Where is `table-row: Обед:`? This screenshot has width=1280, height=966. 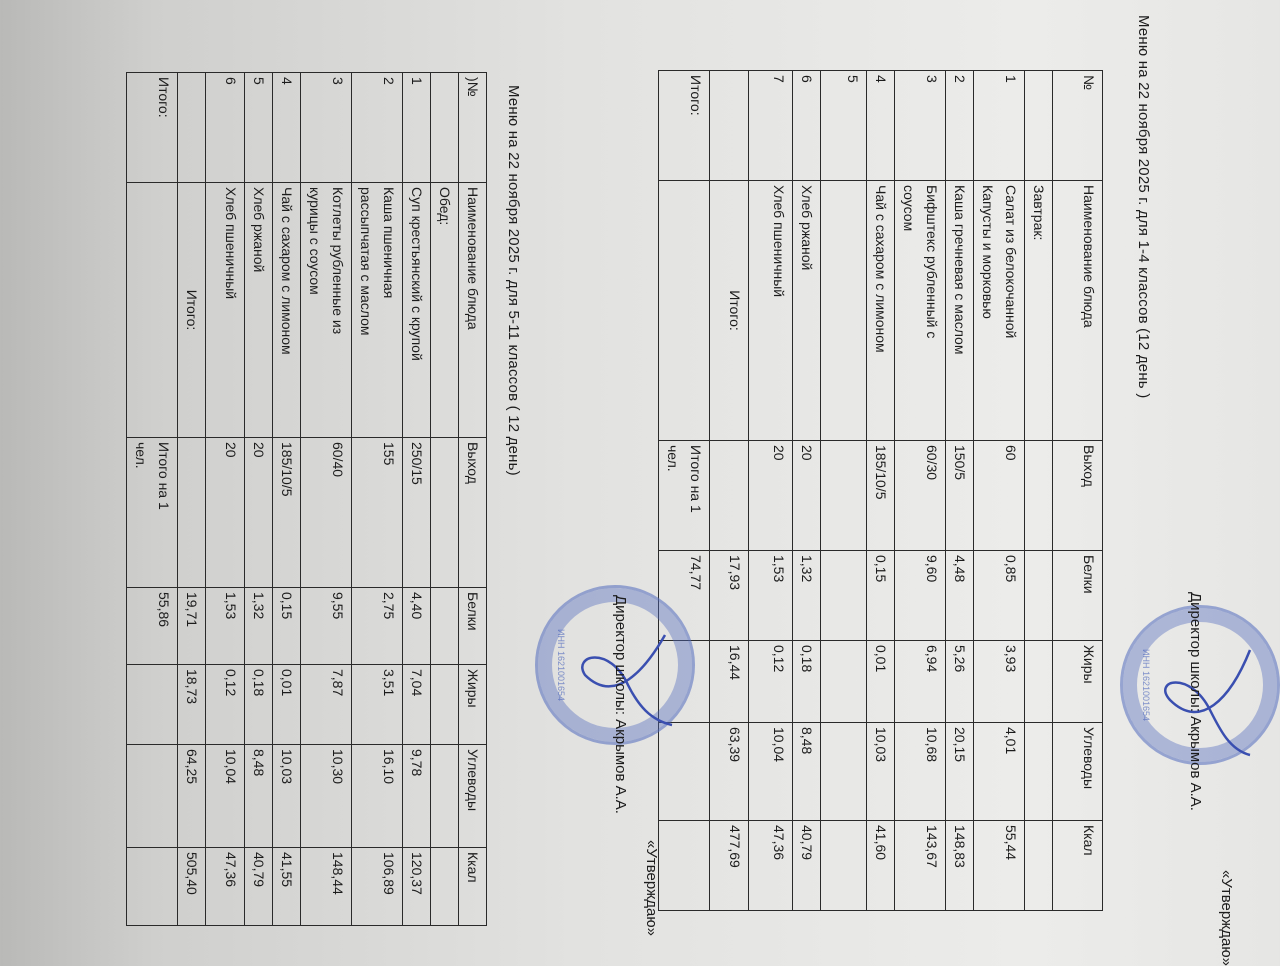 table-row: Обед: is located at coordinates (444, 499).